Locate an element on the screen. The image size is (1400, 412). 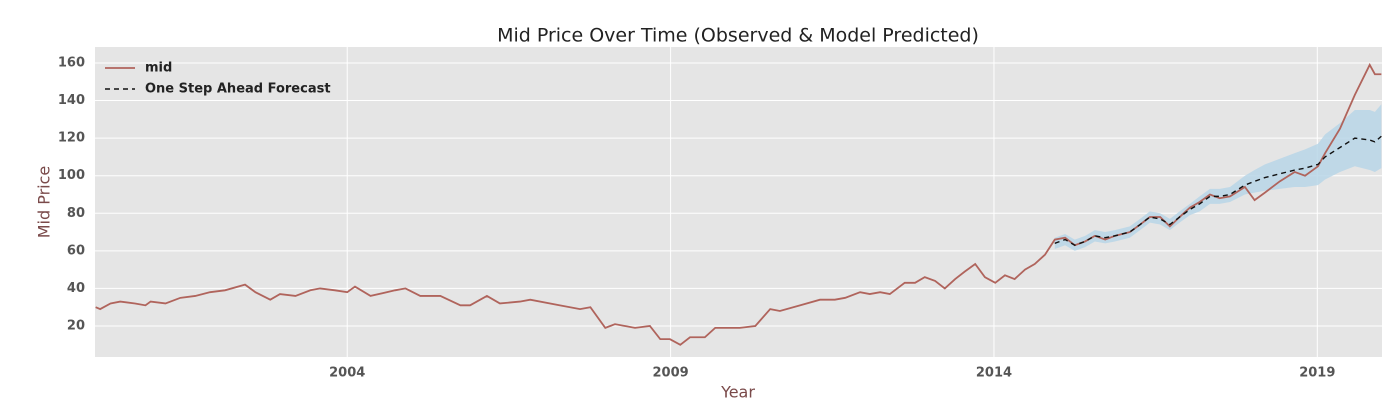
y-tick-label: 60 is located at coordinates (76, 250).